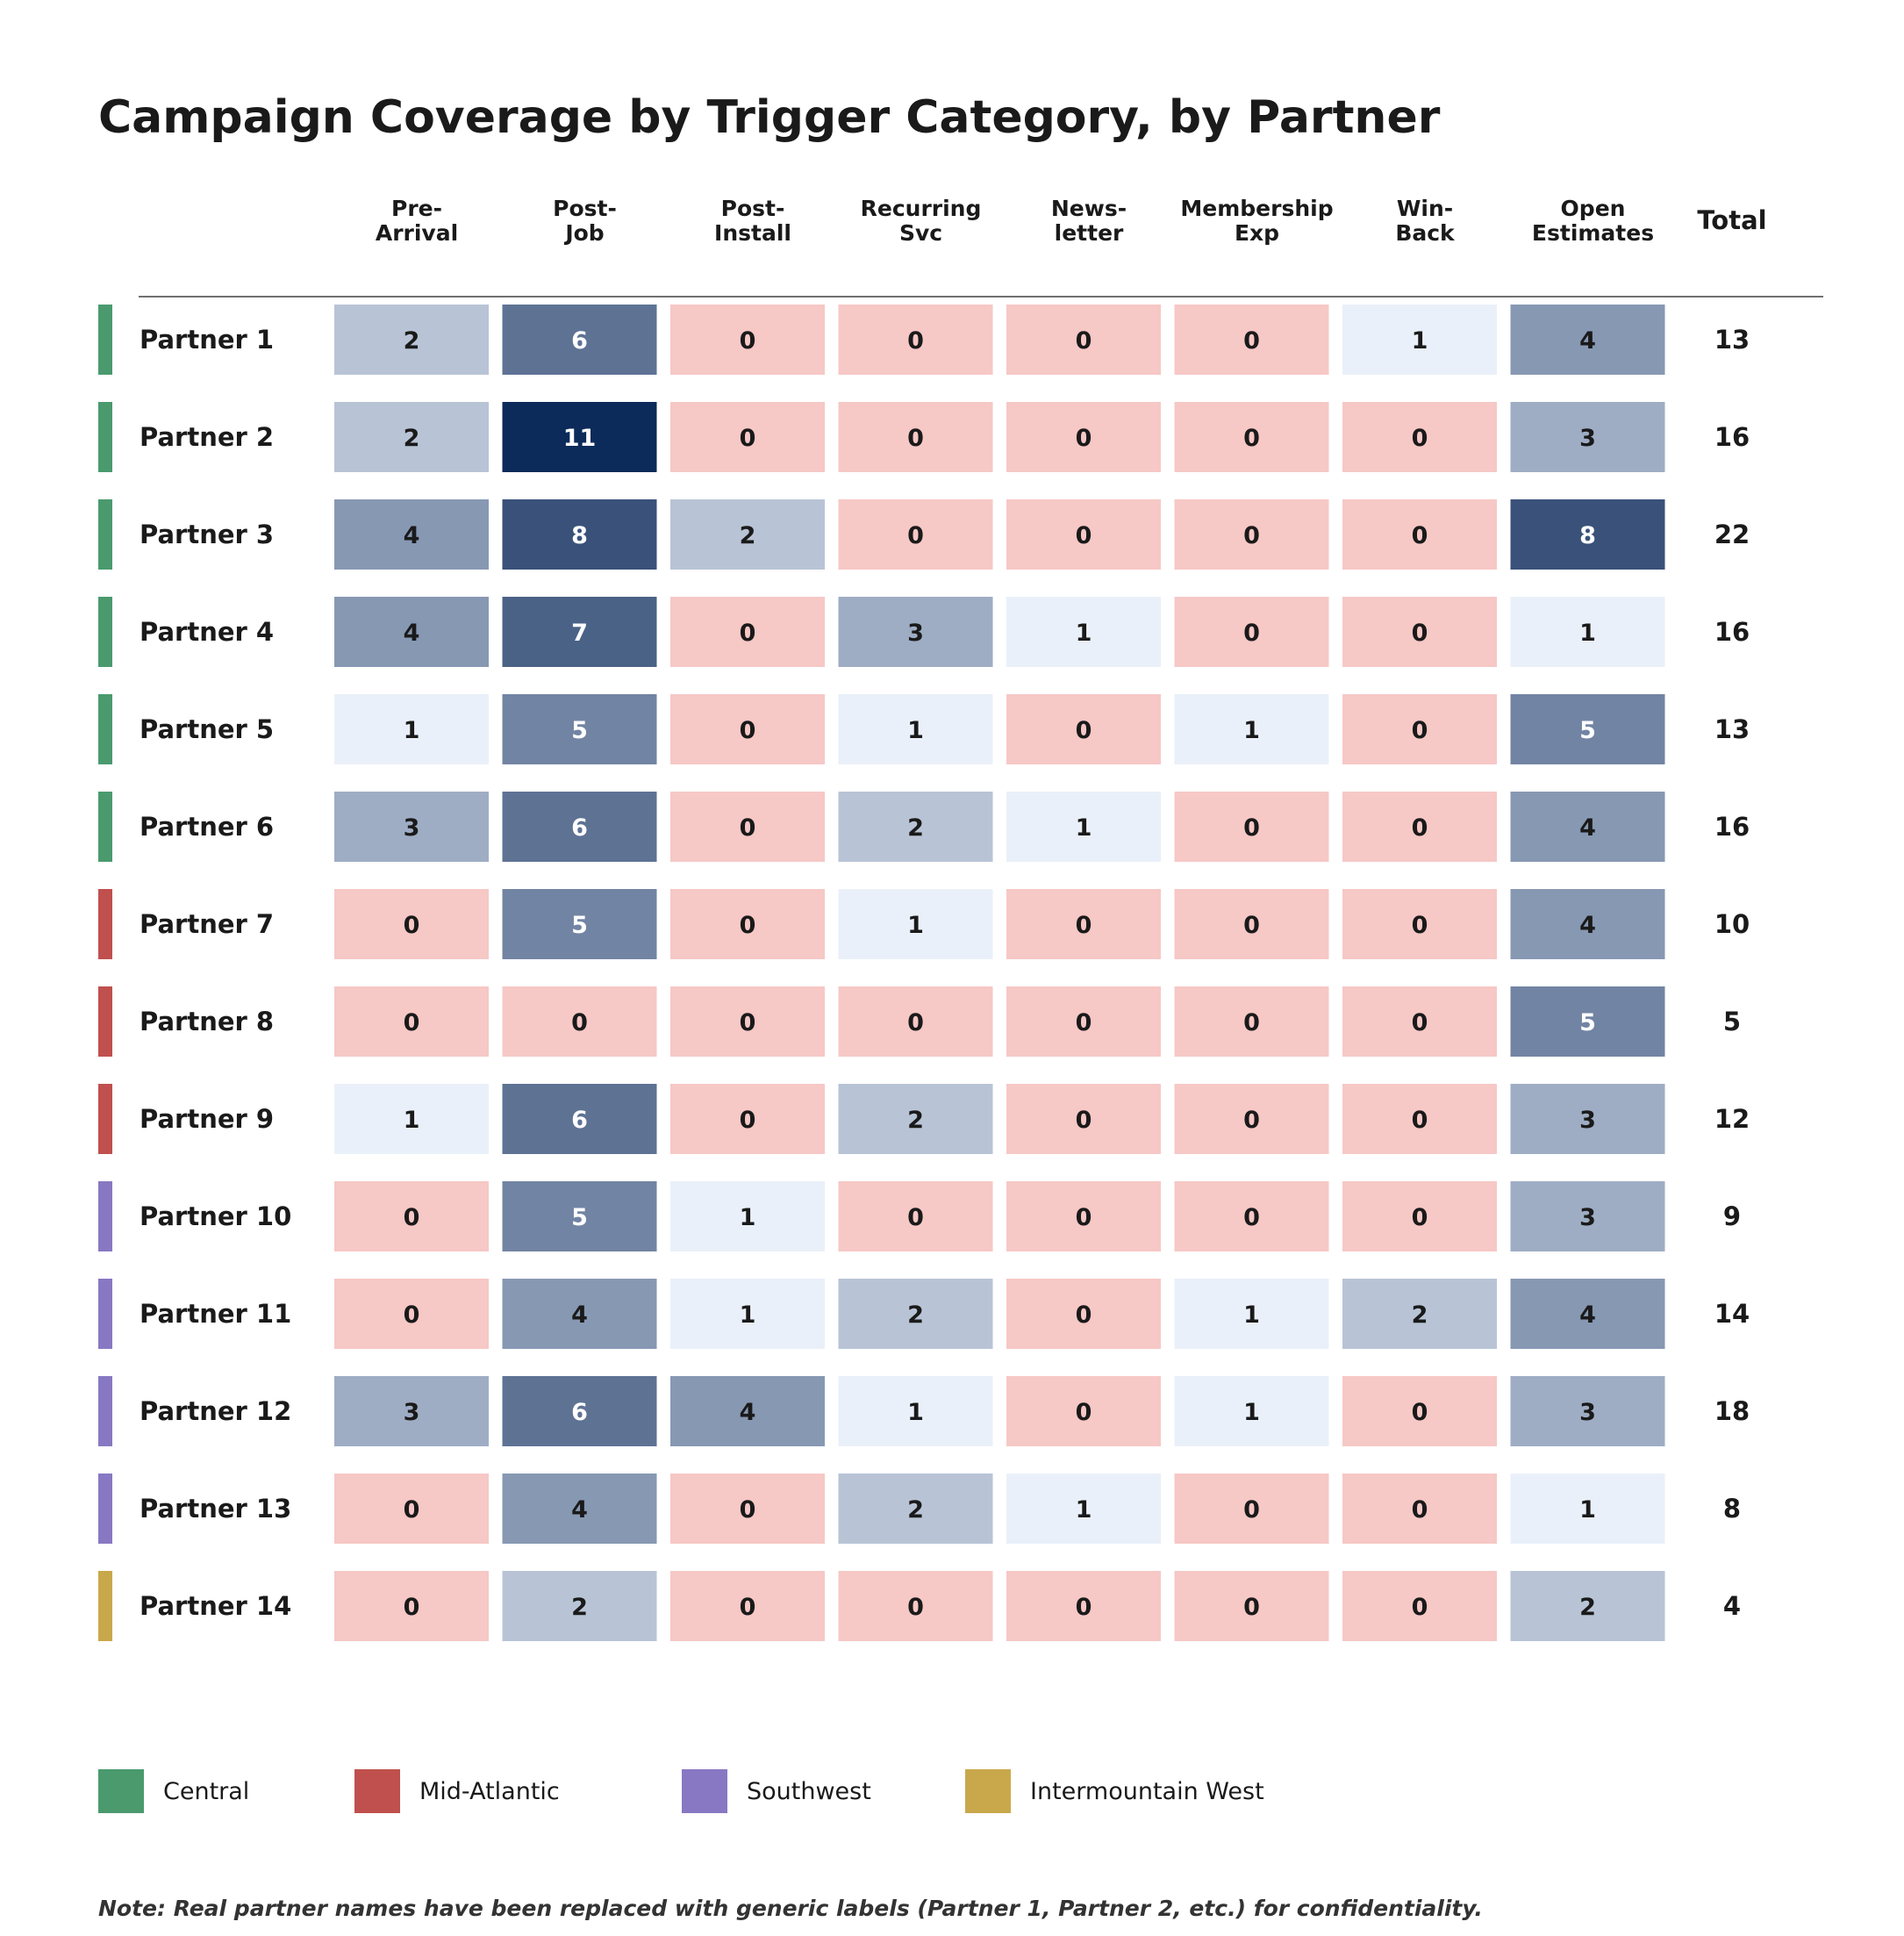 The height and width of the screenshot is (1936, 1904). What do you see at coordinates (1425, 208) in the screenshot?
I see `column-header: Win-` at bounding box center [1425, 208].